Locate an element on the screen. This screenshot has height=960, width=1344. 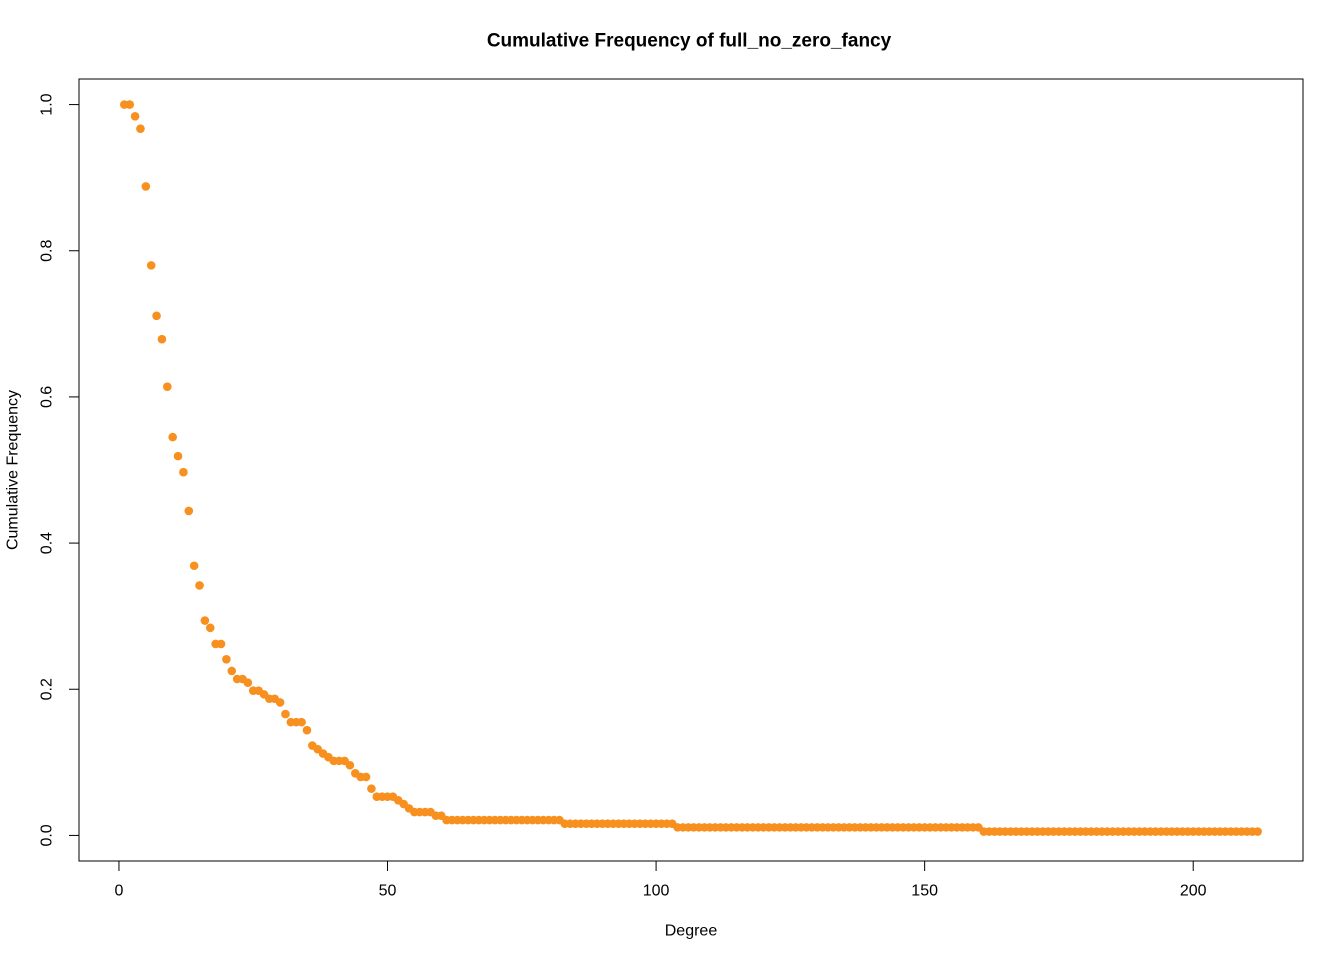
x-tick-label: 50 is located at coordinates (388, 891).